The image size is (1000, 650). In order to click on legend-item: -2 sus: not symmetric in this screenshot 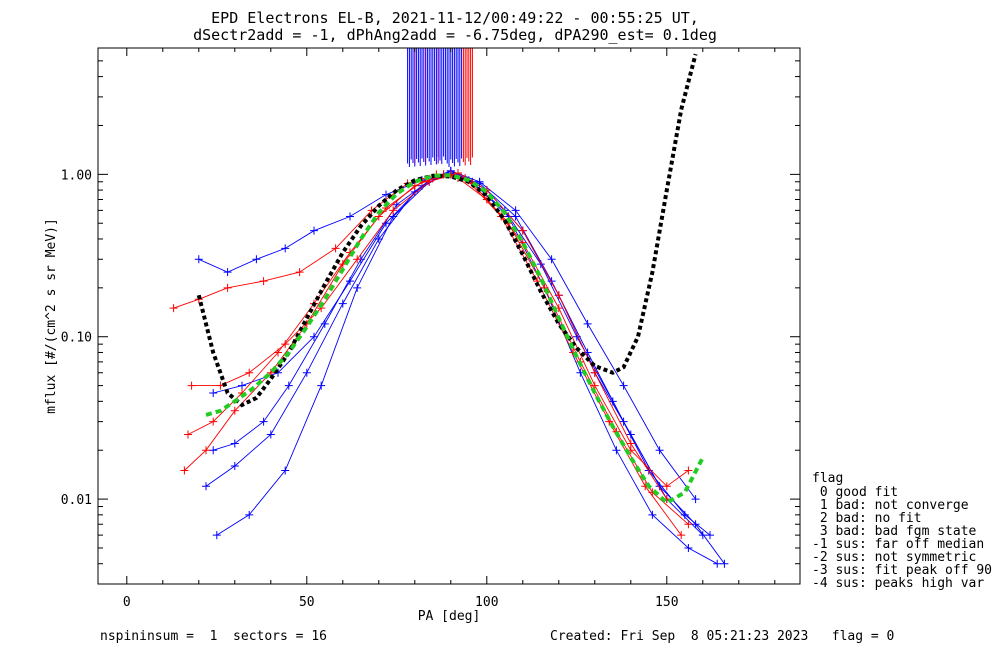, I will do `click(894, 557)`.